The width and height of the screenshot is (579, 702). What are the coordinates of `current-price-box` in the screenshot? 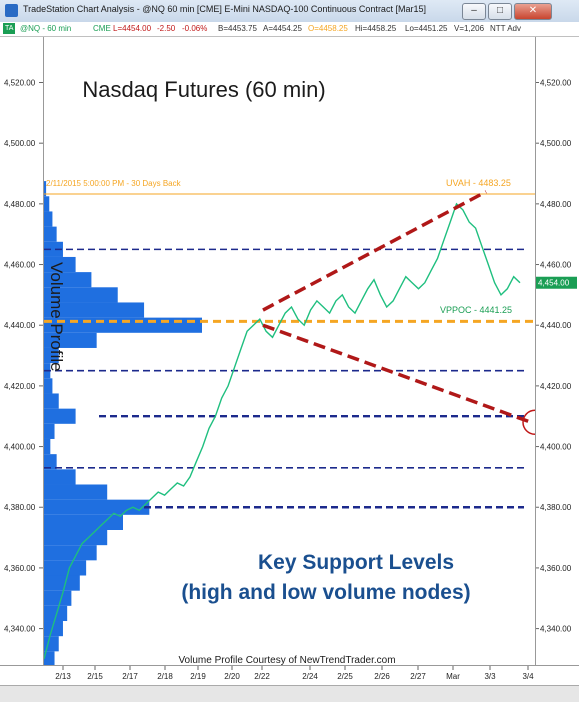 It's located at (556, 282).